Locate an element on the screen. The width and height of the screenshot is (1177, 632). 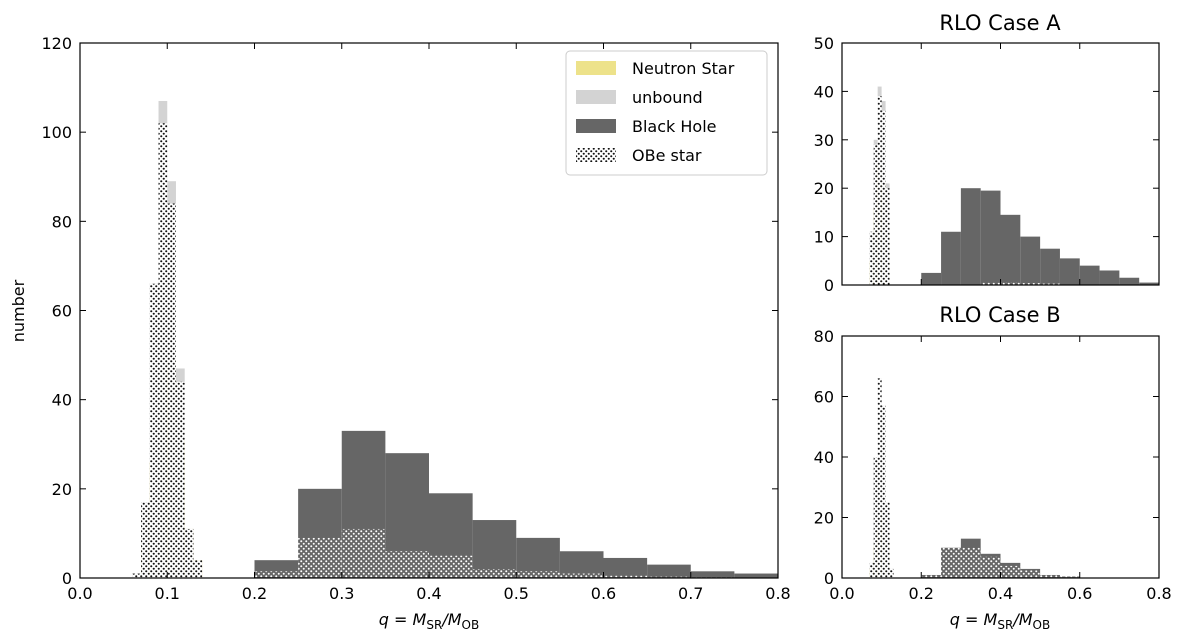
x-tick-label: 0.5 is located at coordinates (516, 593).